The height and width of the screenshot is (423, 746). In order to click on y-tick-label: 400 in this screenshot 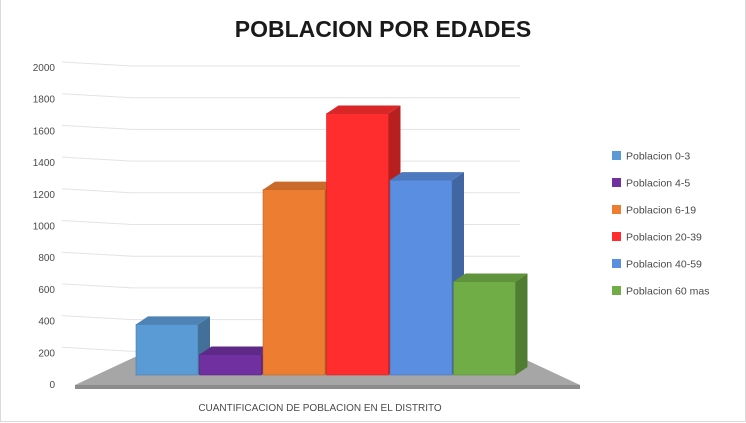, I will do `click(46, 322)`.